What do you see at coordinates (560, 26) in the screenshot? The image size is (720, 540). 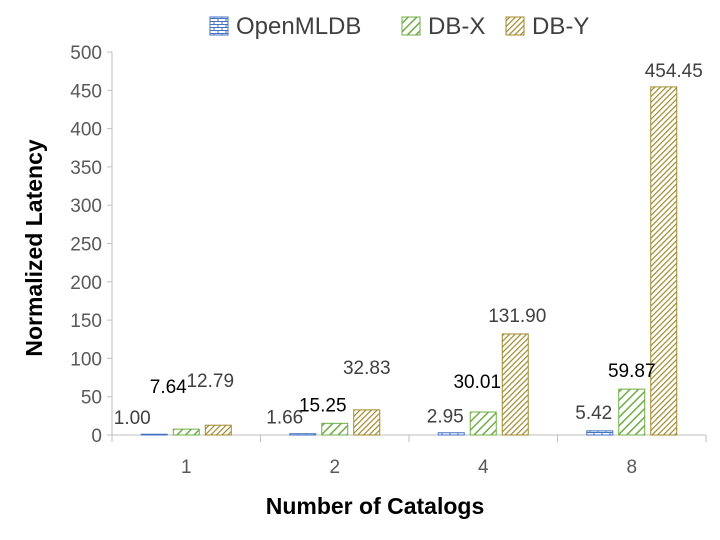 I see `legend-label: DB-Y` at bounding box center [560, 26].